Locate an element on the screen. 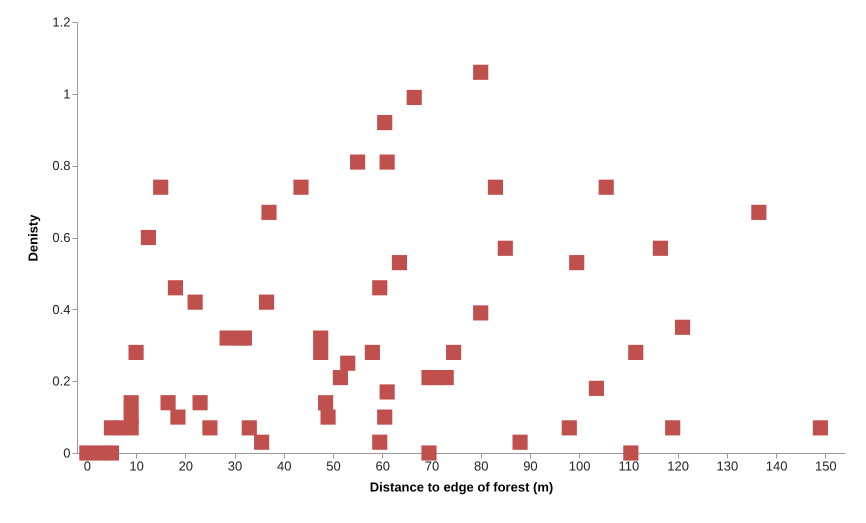  x-tick-label: 80 is located at coordinates (481, 466).